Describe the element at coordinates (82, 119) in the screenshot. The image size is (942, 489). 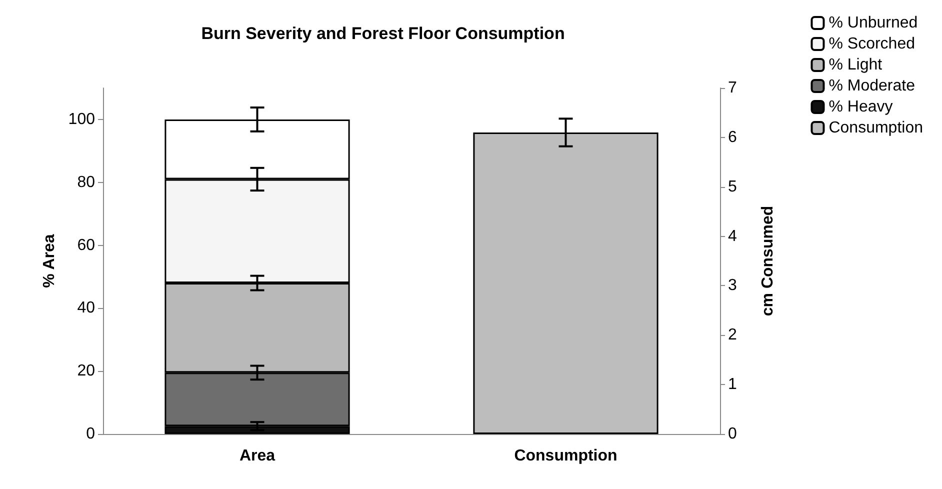
I see `y-tick-label: 100` at that location.